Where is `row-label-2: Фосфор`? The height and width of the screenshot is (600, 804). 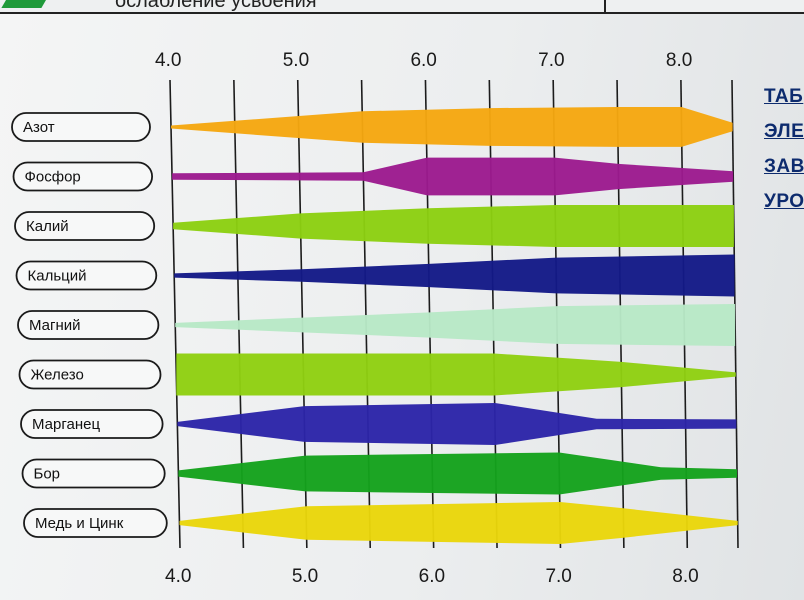 row-label-2: Фосфор is located at coordinates (83, 176).